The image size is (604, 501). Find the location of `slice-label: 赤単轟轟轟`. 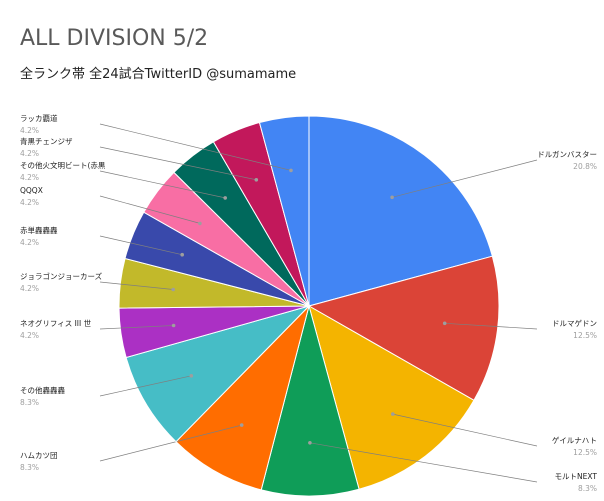

slice-label: 赤単轟轟轟 is located at coordinates (39, 230).